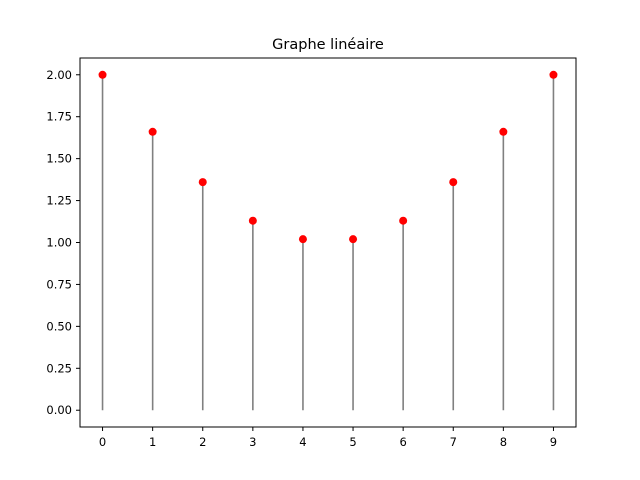 This screenshot has height=480, width=640. I want to click on x-tick-label-9: 9, so click(553, 442).